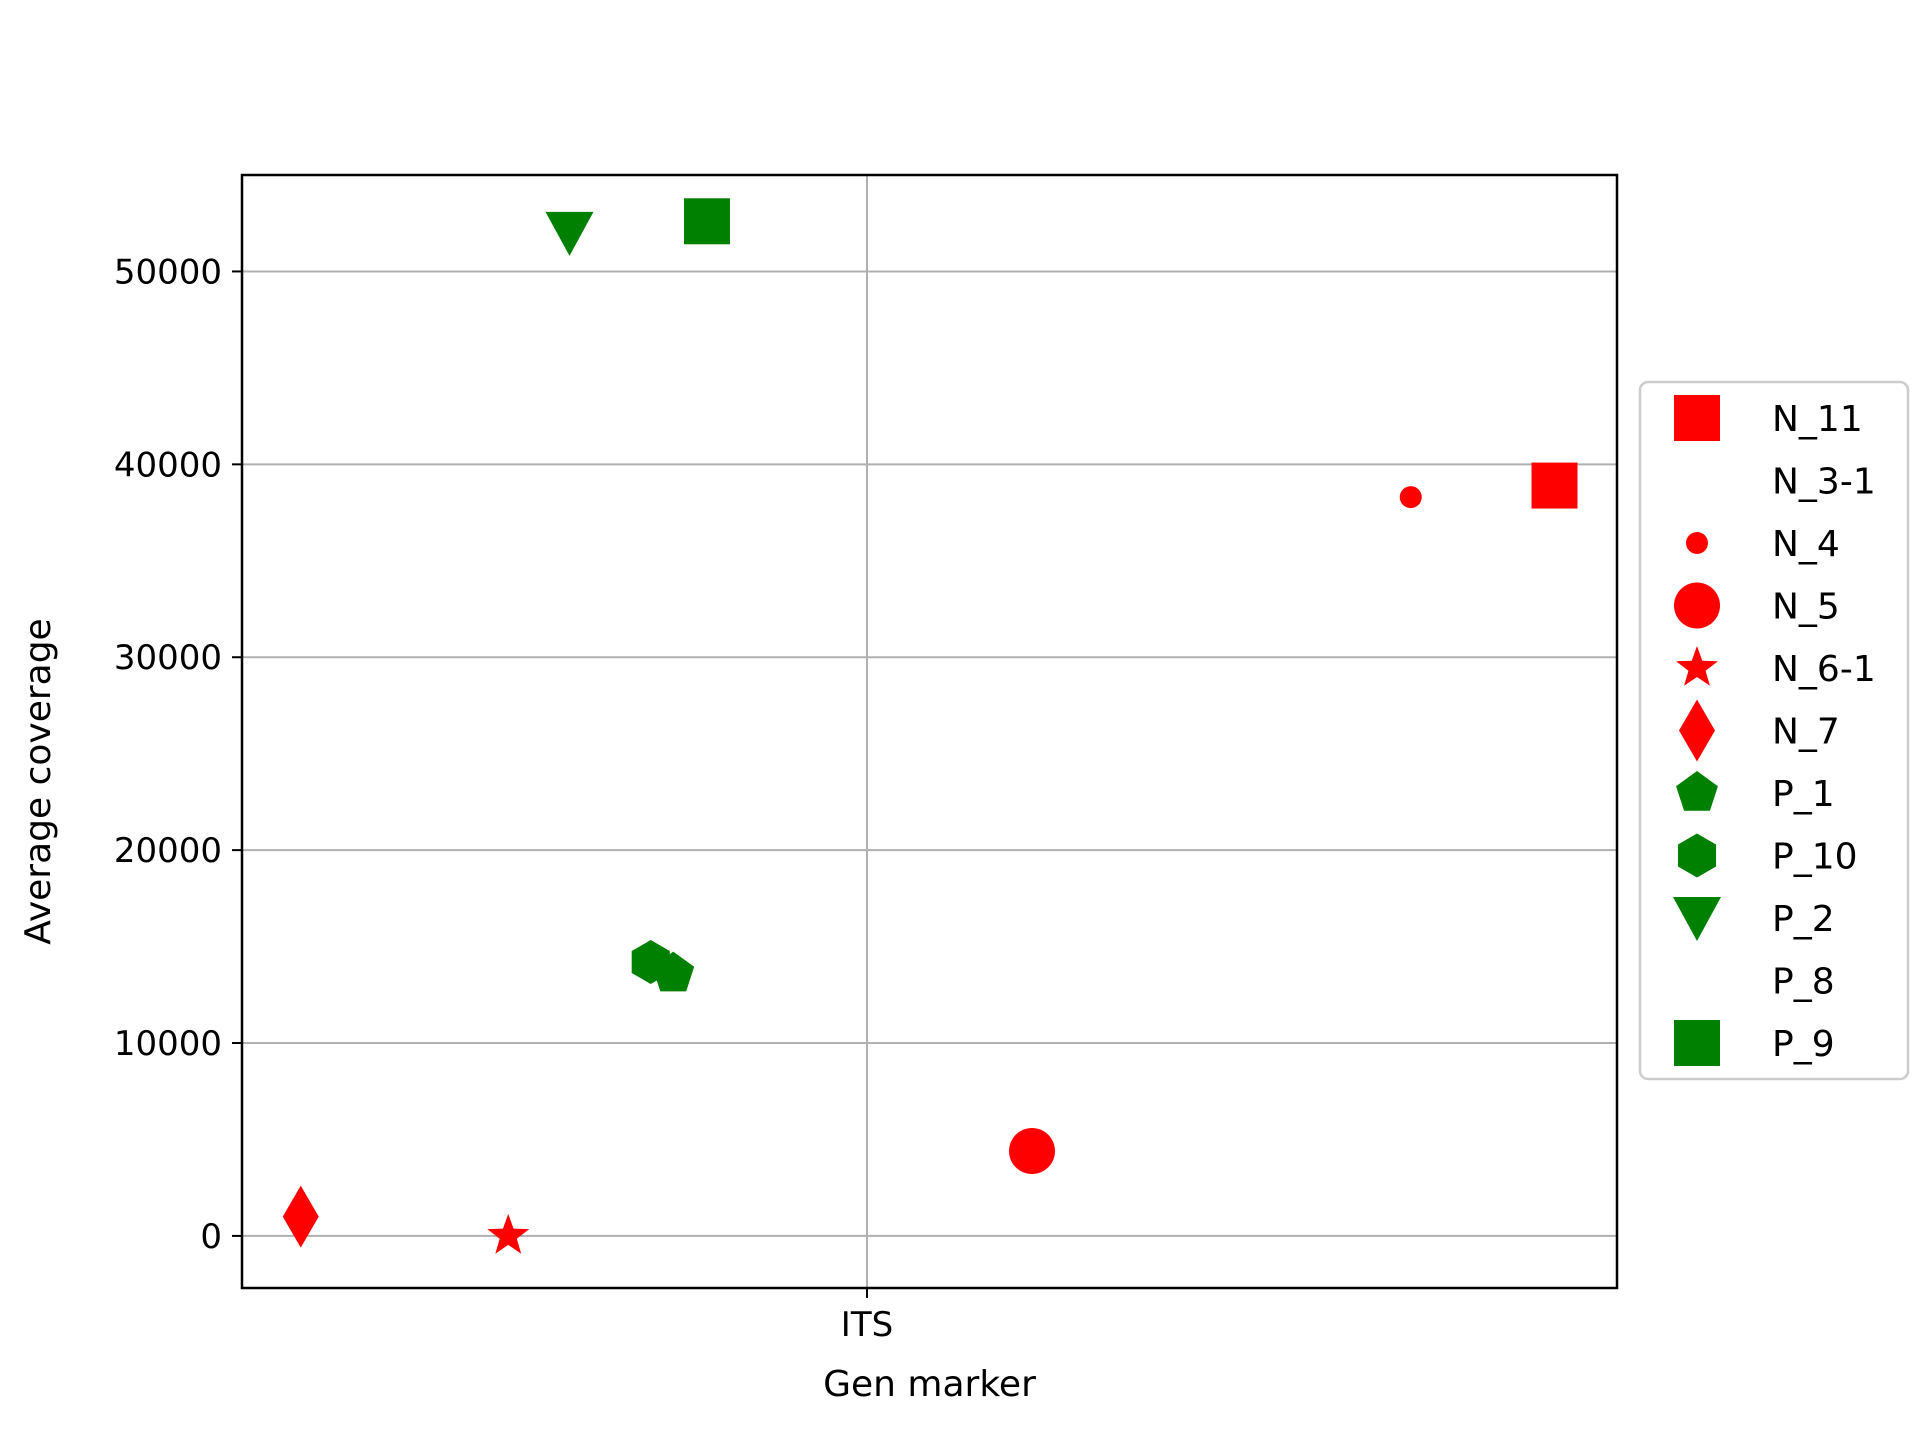 This screenshot has width=1920, height=1440. Describe the element at coordinates (1824, 669) in the screenshot. I see `legend-label: N_6-1` at that location.